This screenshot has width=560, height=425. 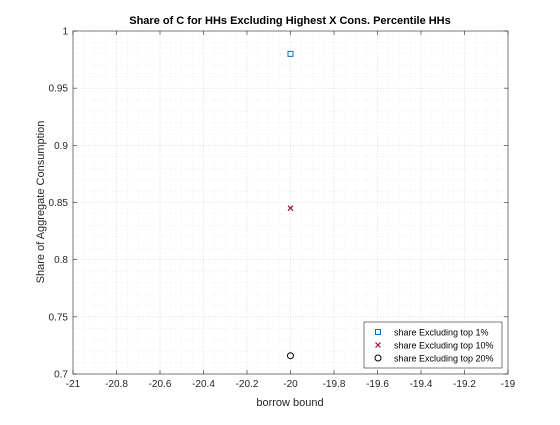 I want to click on y-tick-label: 0.85, so click(x=59, y=203).